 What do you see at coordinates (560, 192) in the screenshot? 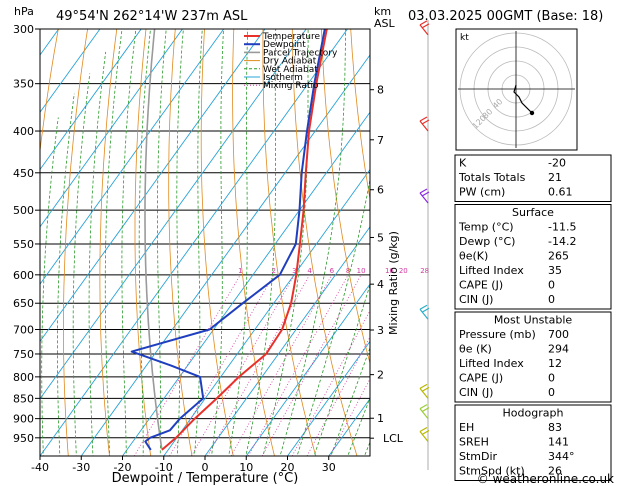
I see `index-value: 0.61` at bounding box center [560, 192].